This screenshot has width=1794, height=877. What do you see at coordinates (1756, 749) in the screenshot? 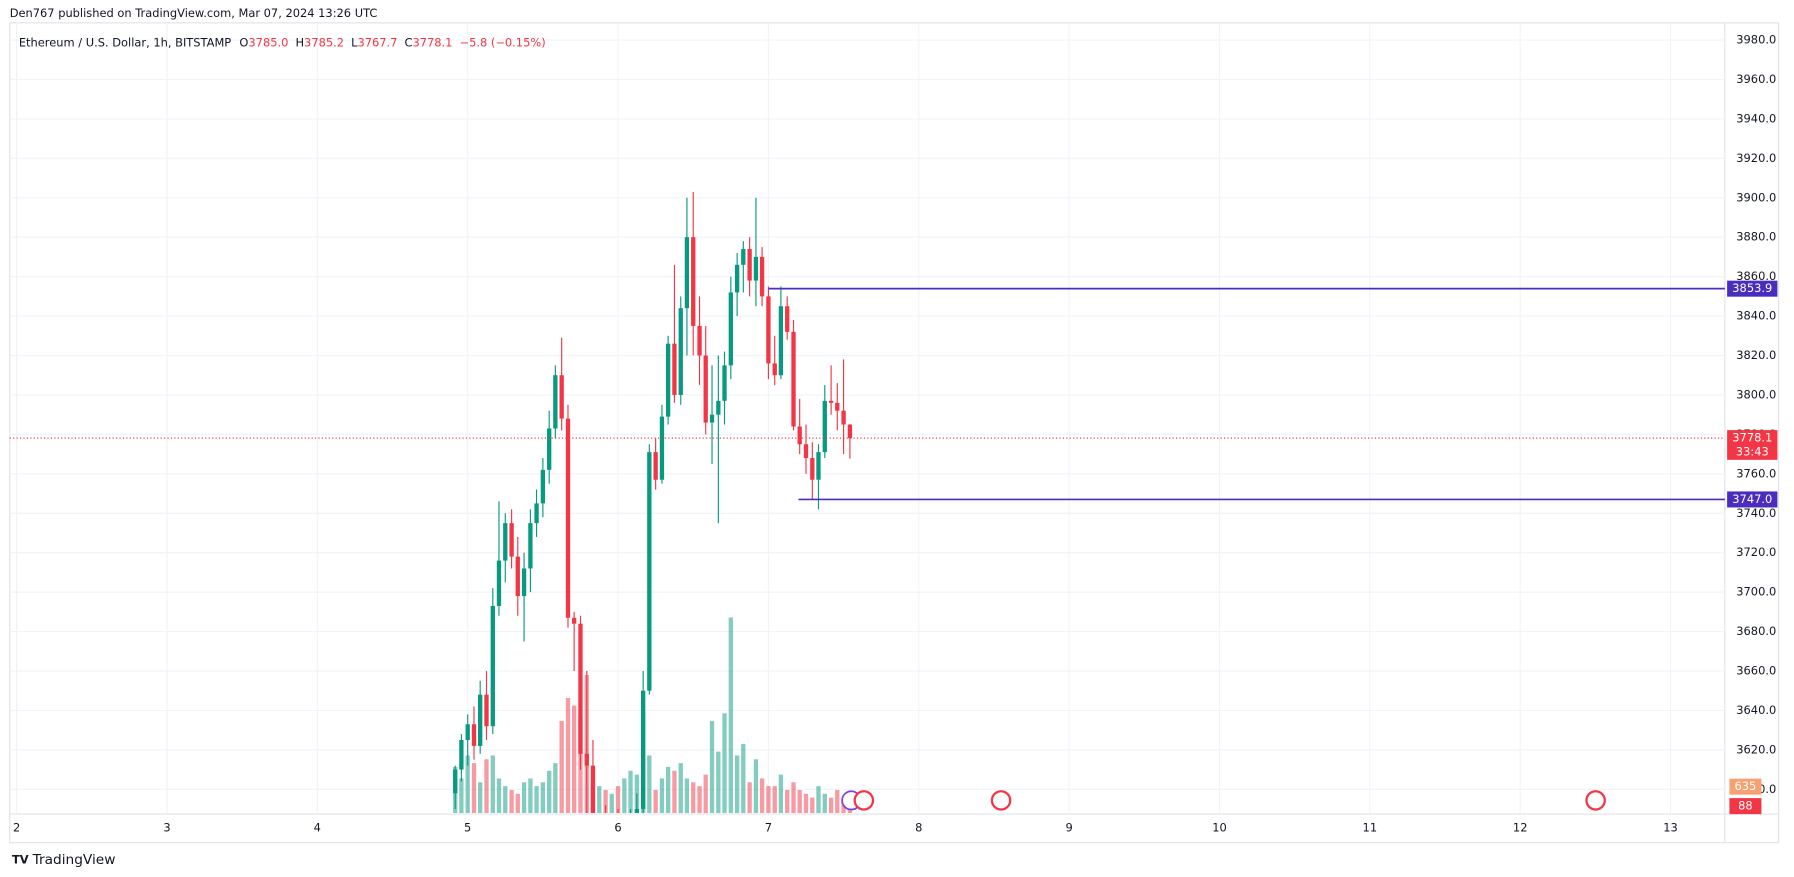
I see `y-tick-label: 3620.0` at bounding box center [1756, 749].